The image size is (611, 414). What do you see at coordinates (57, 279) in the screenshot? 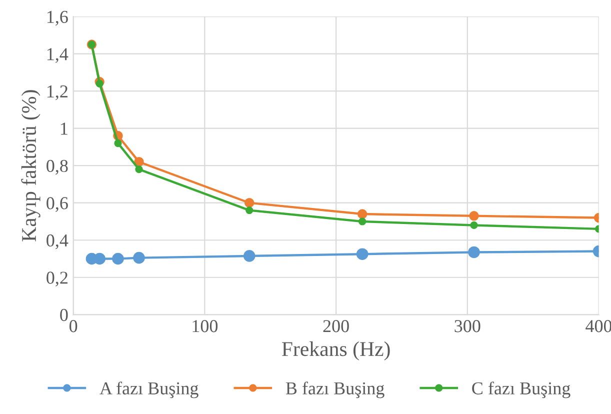
I see `y-tick-label: 0,2` at bounding box center [57, 279].